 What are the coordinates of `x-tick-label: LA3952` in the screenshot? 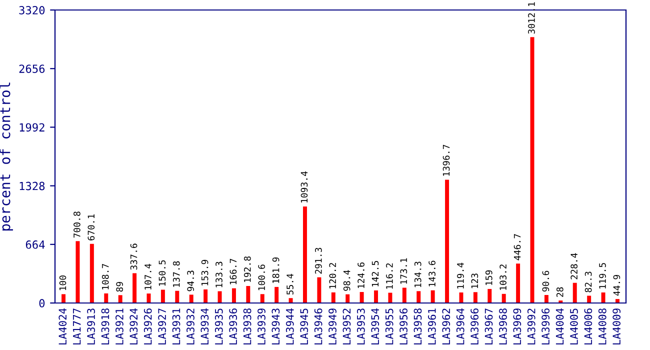 It's located at (346, 326).